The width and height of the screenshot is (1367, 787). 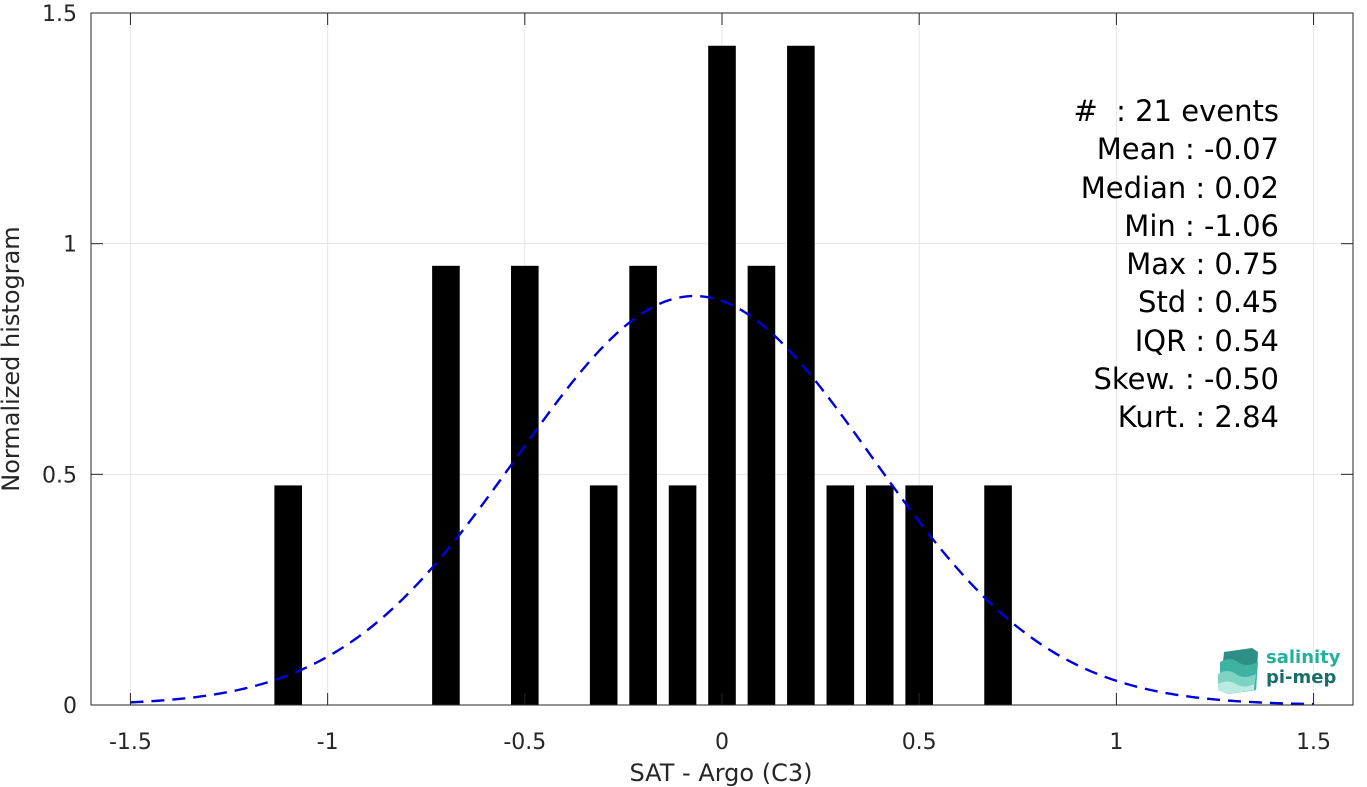 I want to click on x-tick-label: -1.5, so click(x=130, y=742).